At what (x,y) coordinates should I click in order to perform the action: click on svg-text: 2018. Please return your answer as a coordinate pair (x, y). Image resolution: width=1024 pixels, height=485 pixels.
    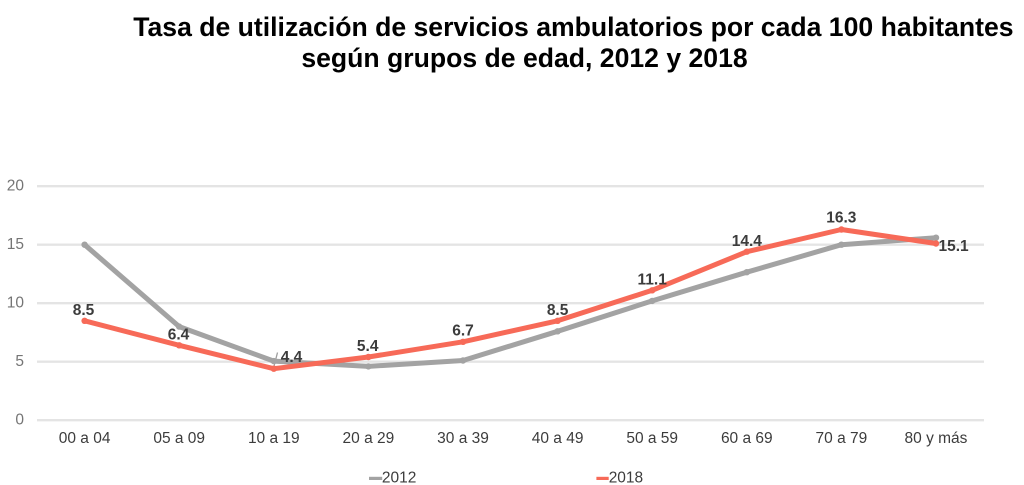
    Looking at the image, I should click on (626, 477).